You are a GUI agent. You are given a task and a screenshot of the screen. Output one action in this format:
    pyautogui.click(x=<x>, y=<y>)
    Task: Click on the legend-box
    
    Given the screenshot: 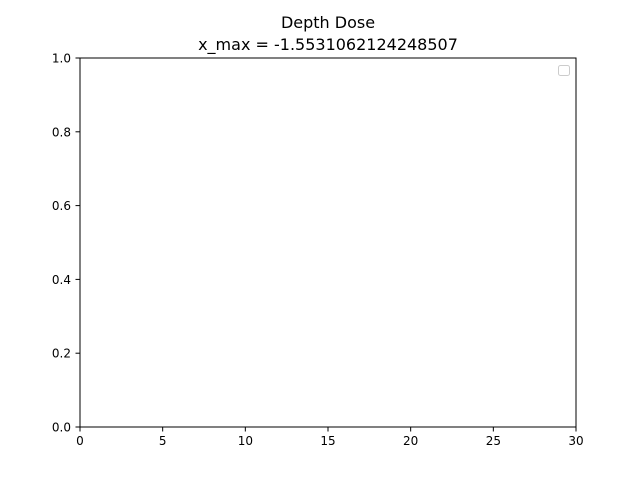 What is the action you would take?
    pyautogui.click(x=564, y=70)
    